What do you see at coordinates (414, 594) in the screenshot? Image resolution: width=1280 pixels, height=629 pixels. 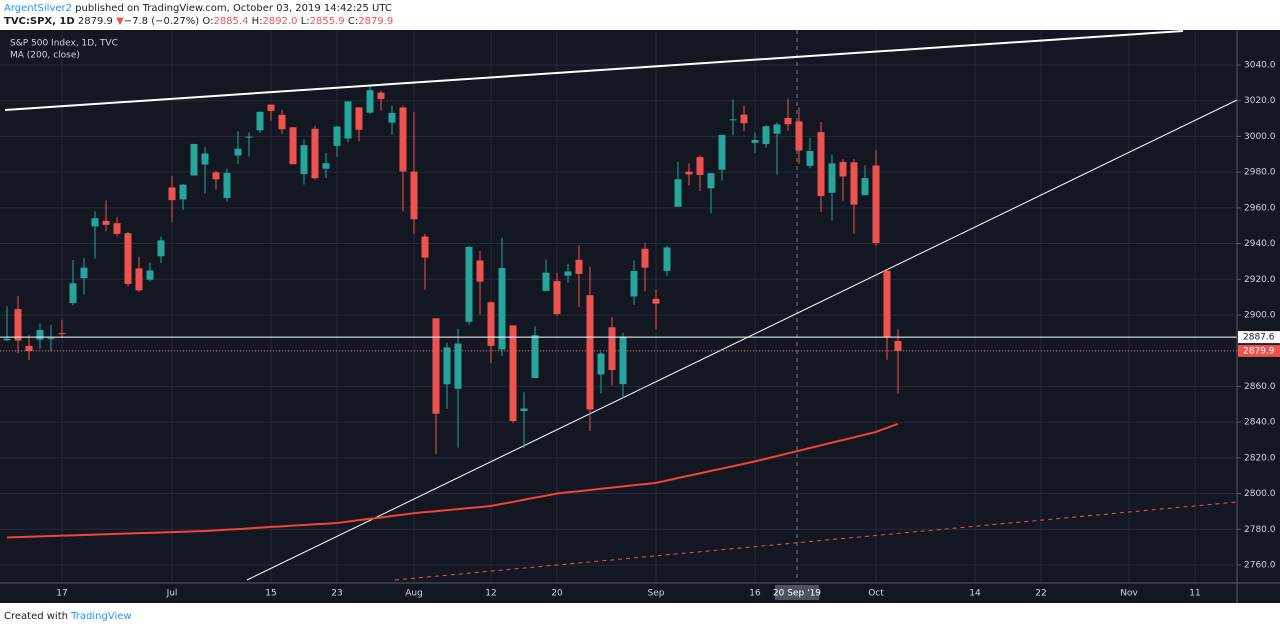 I see `x-tick-label: Aug` at bounding box center [414, 594].